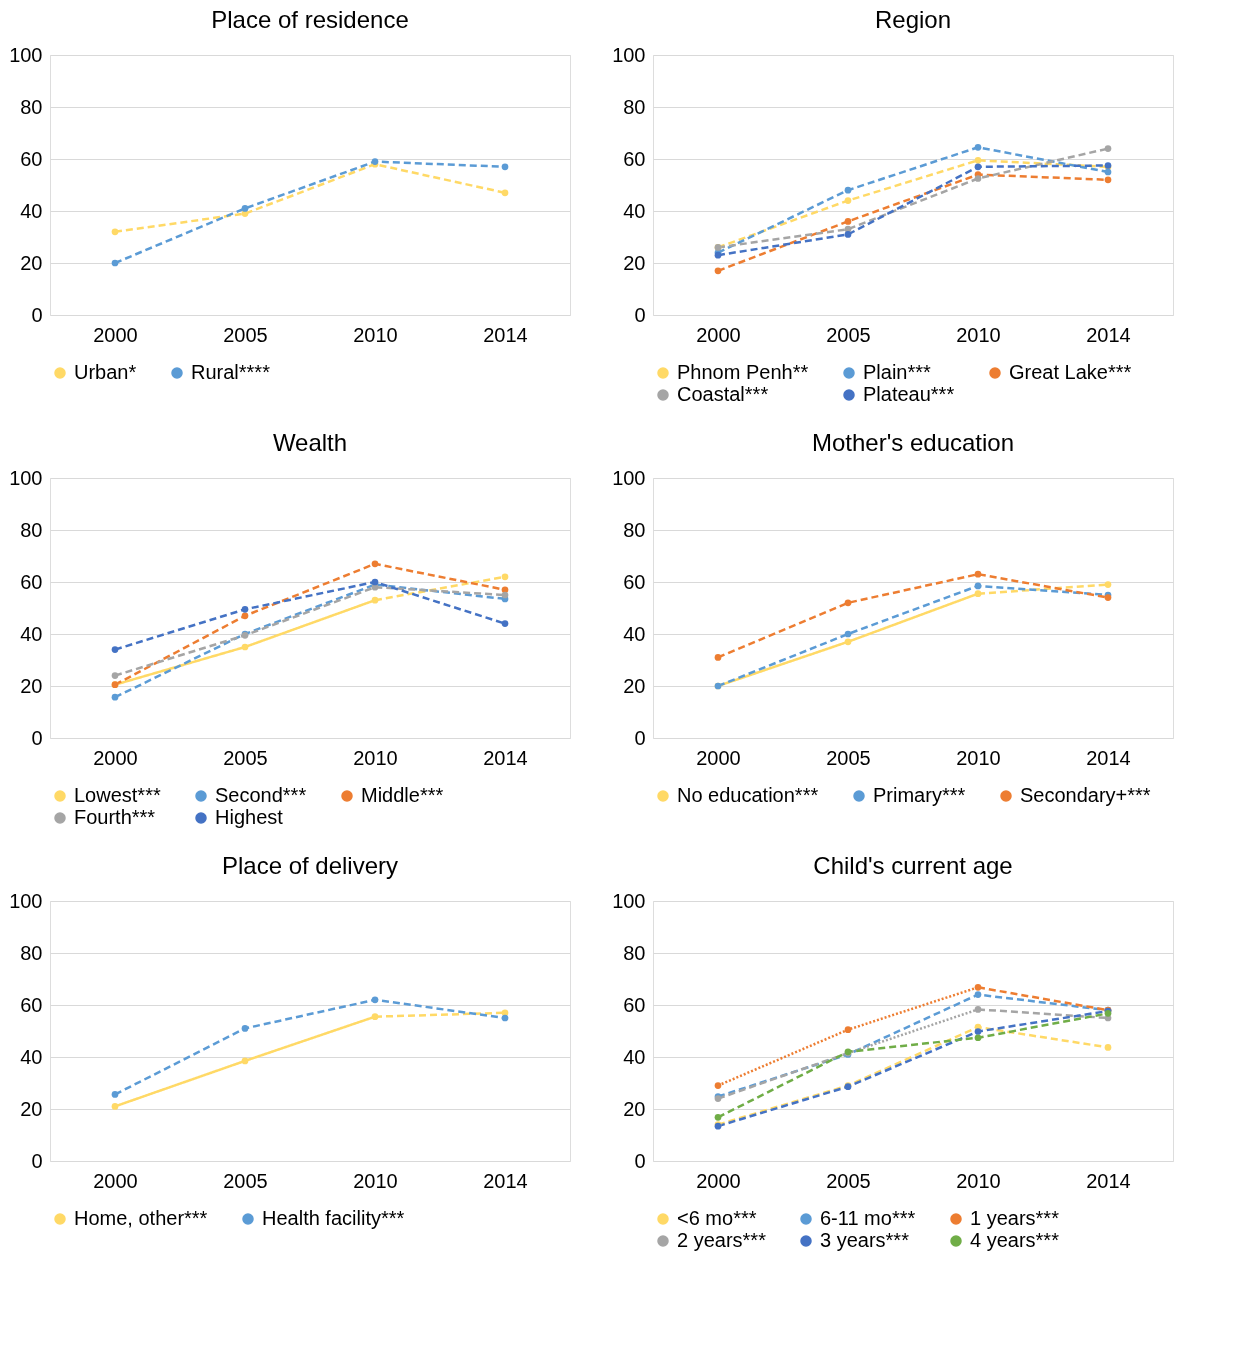 The height and width of the screenshot is (1372, 1248). What do you see at coordinates (919, 795) in the screenshot?
I see `legend-label: Primary***` at bounding box center [919, 795].